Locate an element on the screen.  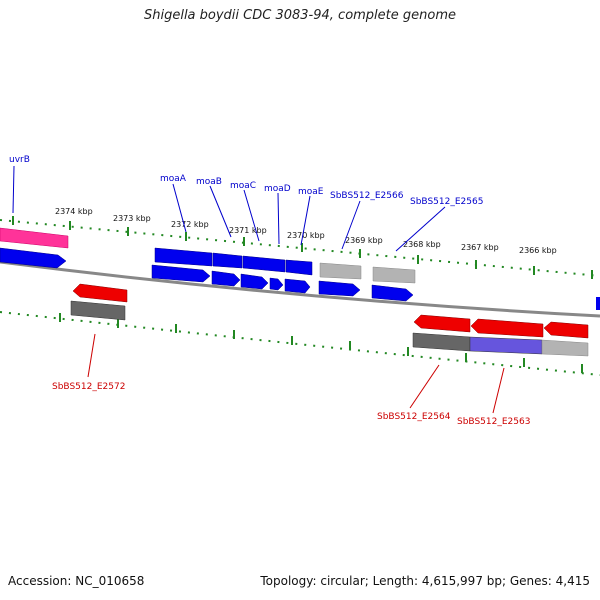
gene-SbBS512_E2572 is located at coordinates (100, 293).